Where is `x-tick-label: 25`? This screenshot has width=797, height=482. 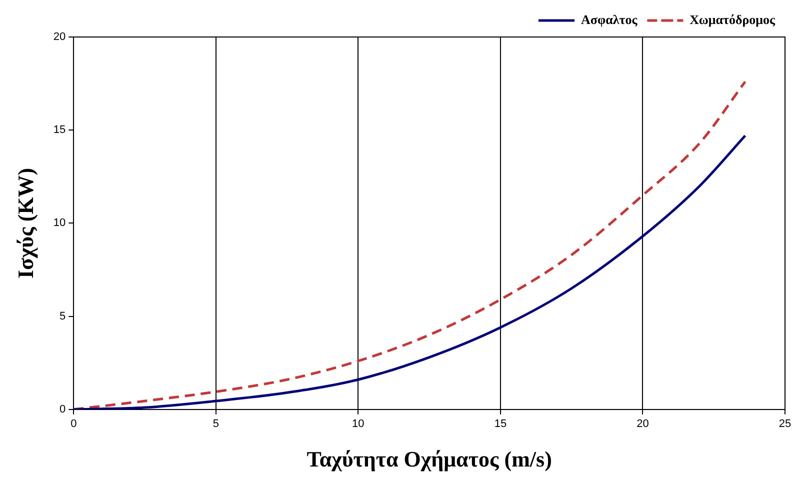
x-tick-label: 25 is located at coordinates (785, 424).